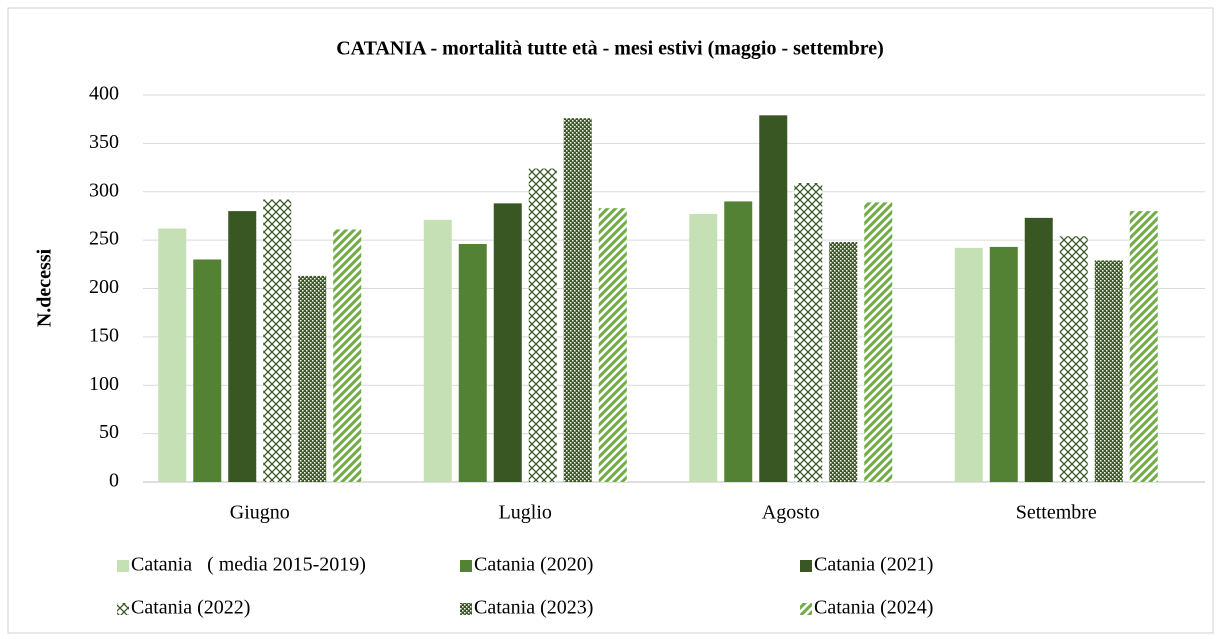 This screenshot has width=1221, height=639. Describe the element at coordinates (260, 513) in the screenshot. I see `x-tick-label: Giugno` at that location.